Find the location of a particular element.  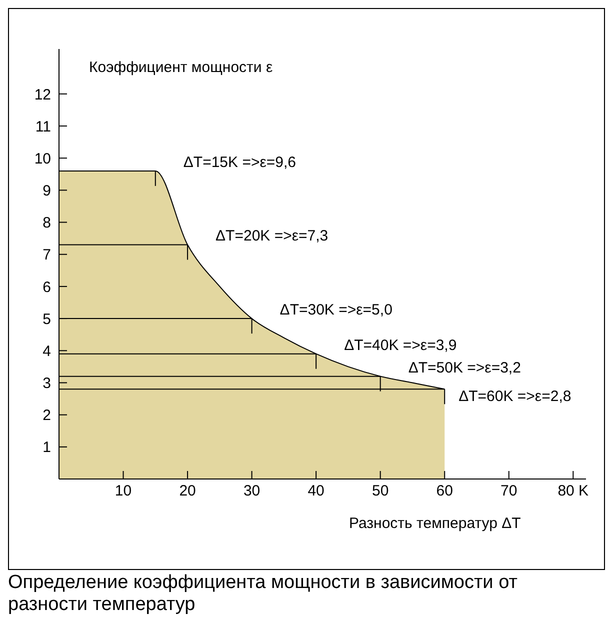

x-tick-label: 50 is located at coordinates (380, 491).